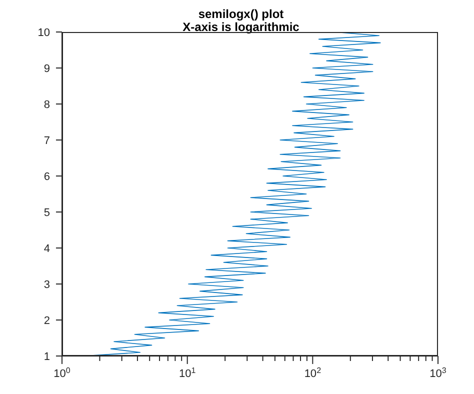  What do you see at coordinates (438, 373) in the screenshot?
I see `x-tick-label: 10$^{3}$` at bounding box center [438, 373].